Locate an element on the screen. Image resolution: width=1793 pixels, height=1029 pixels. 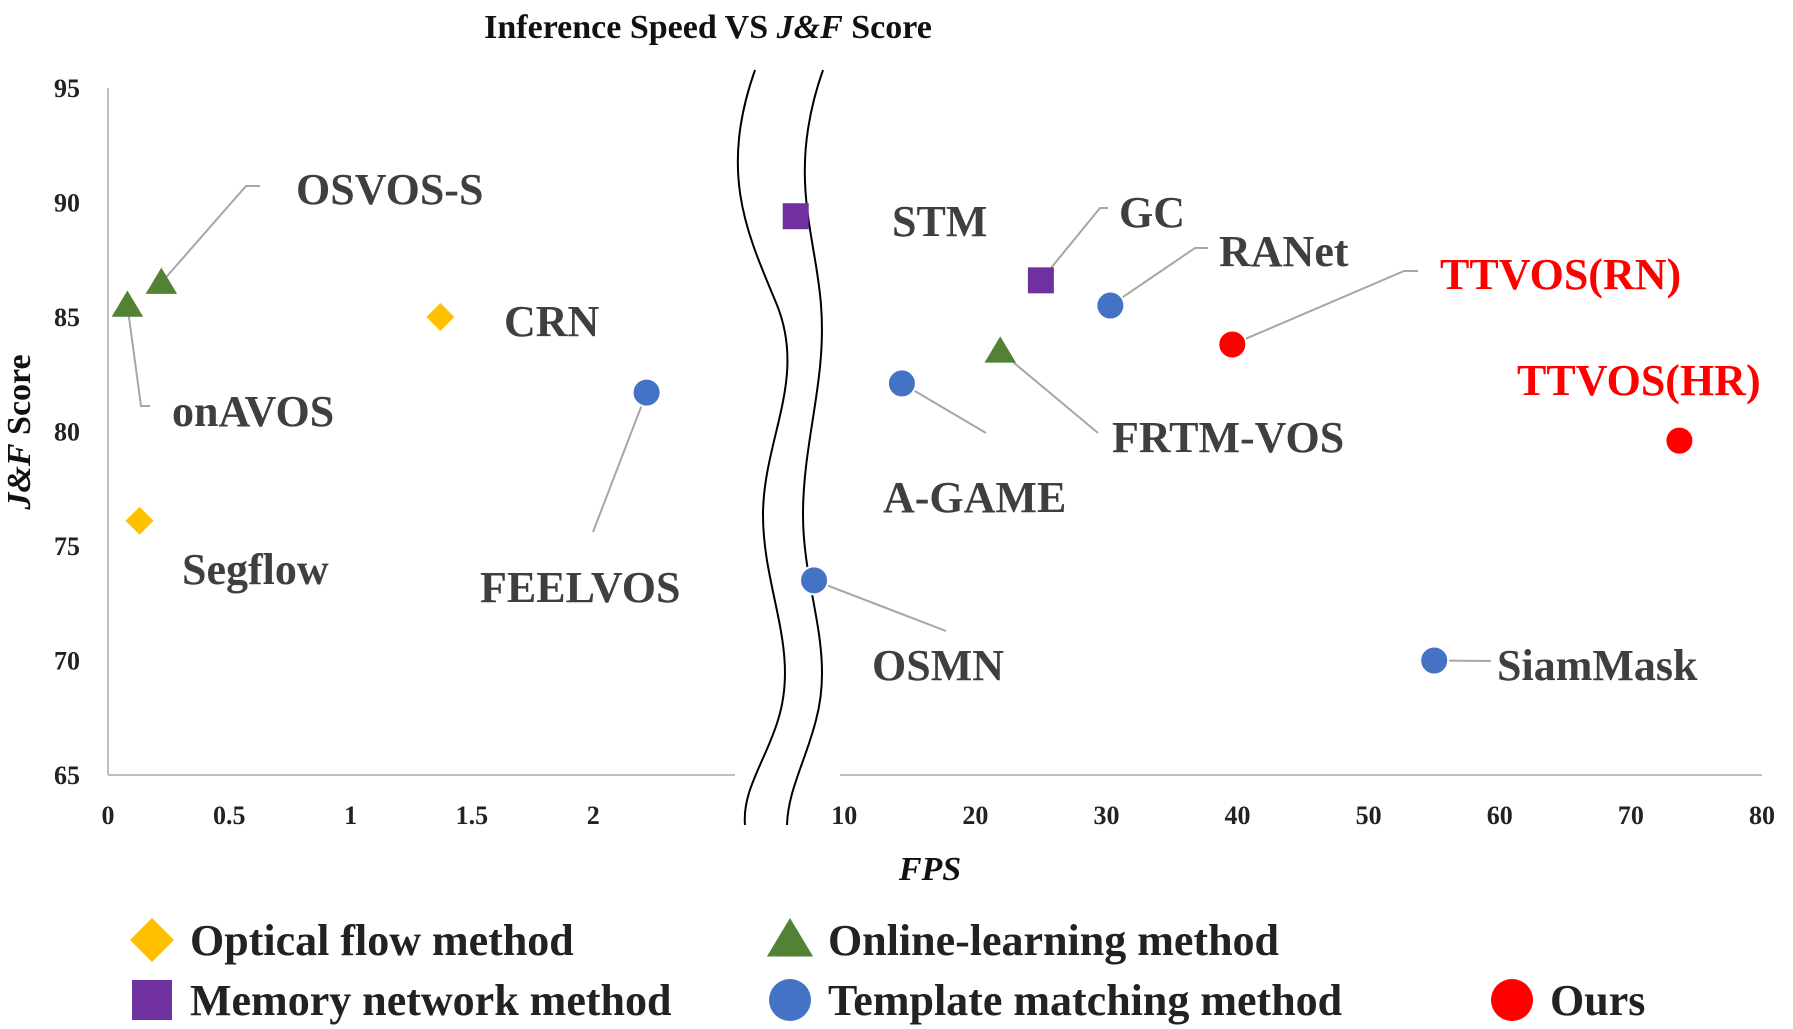
x-tick-label-right: 20 is located at coordinates (975, 815).